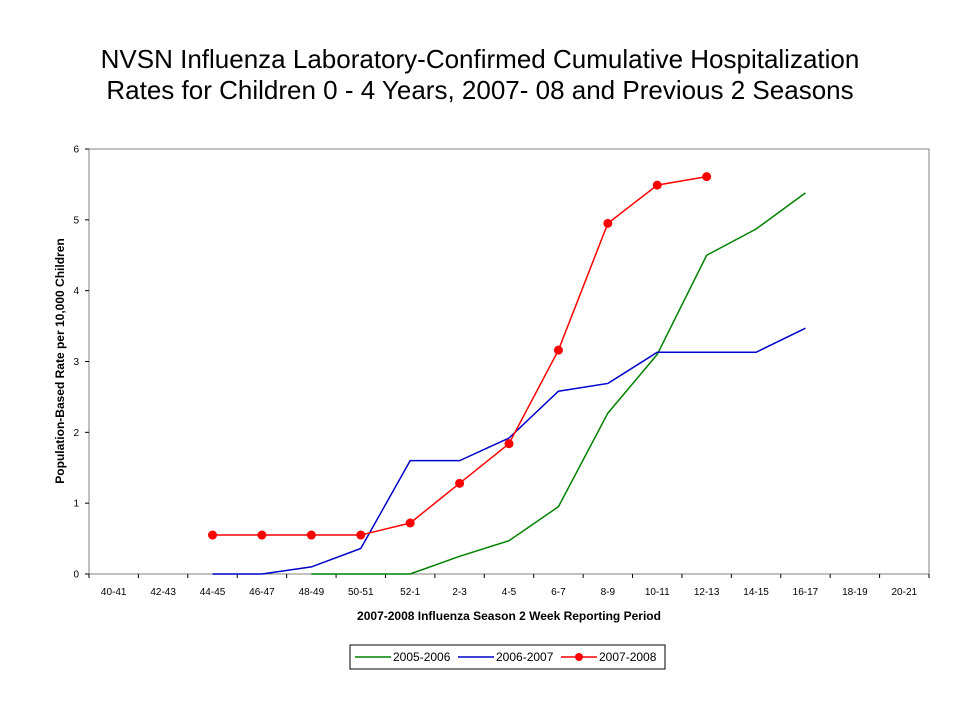 Image resolution: width=960 pixels, height=720 pixels. I want to click on x-tick-label: 52-1, so click(410, 592).